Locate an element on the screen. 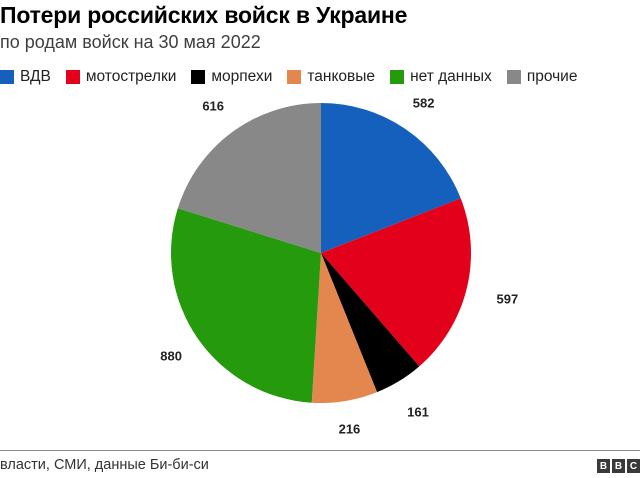 The image size is (640, 478). legend-label: морпехи is located at coordinates (242, 76).